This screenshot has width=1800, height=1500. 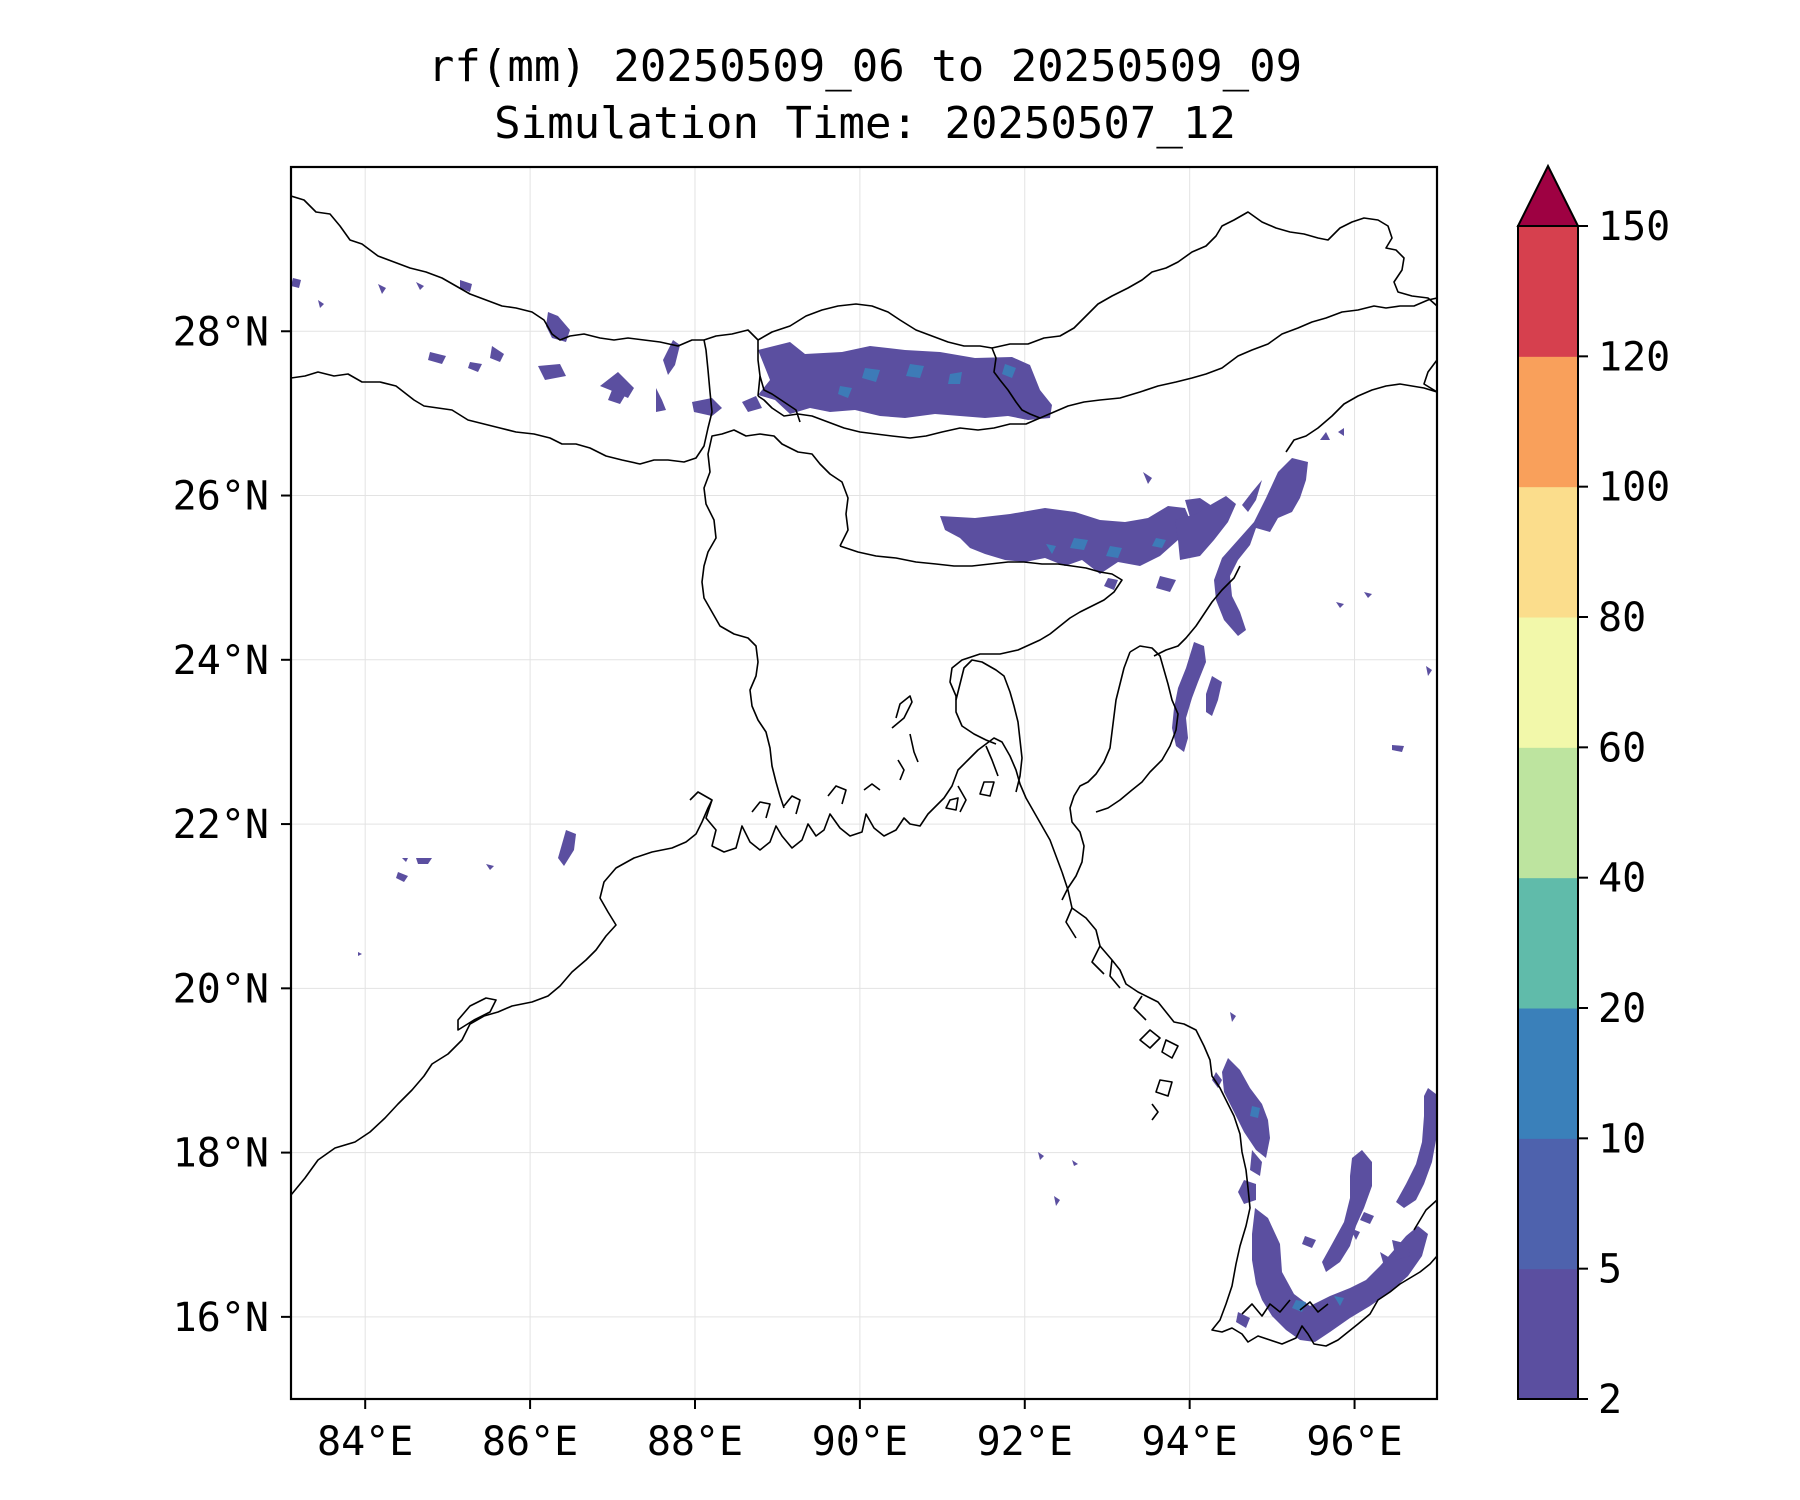 I want to click on colorbar-frame, so click(x=1548, y=812).